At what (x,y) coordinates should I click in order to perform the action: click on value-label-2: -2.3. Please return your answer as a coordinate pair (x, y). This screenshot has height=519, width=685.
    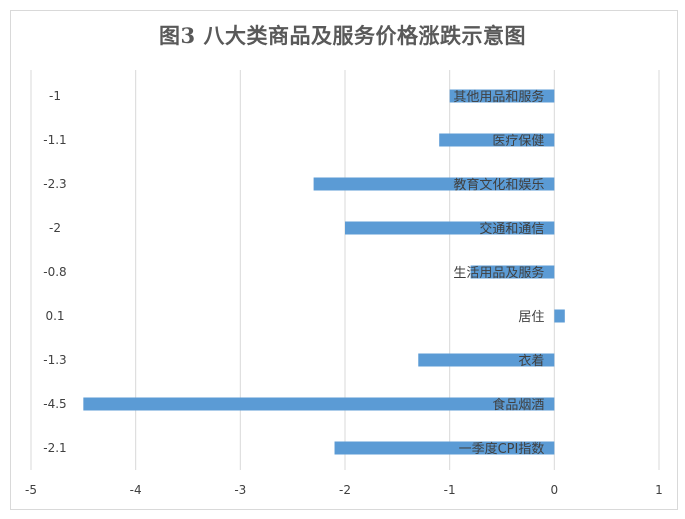
    Looking at the image, I should click on (54, 184).